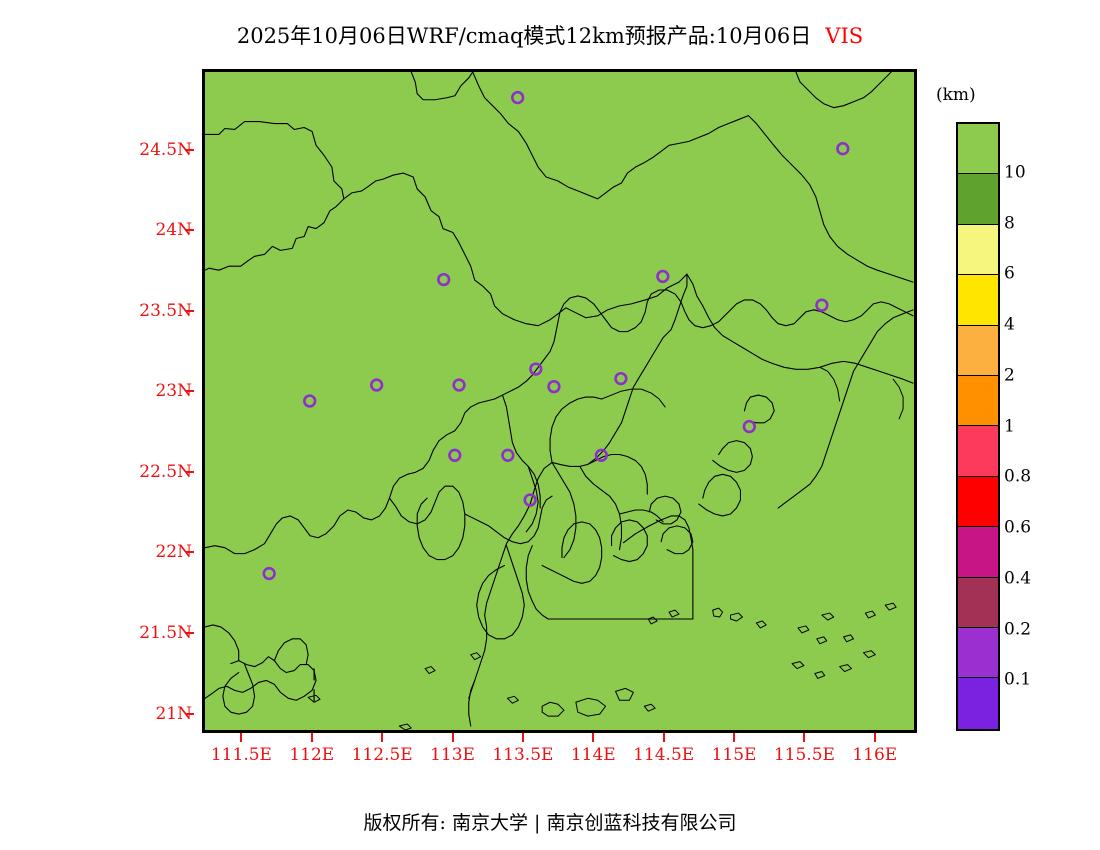 The width and height of the screenshot is (1100, 850). What do you see at coordinates (173, 552) in the screenshot?
I see `y-axis-tick-label: 22N` at bounding box center [173, 552].